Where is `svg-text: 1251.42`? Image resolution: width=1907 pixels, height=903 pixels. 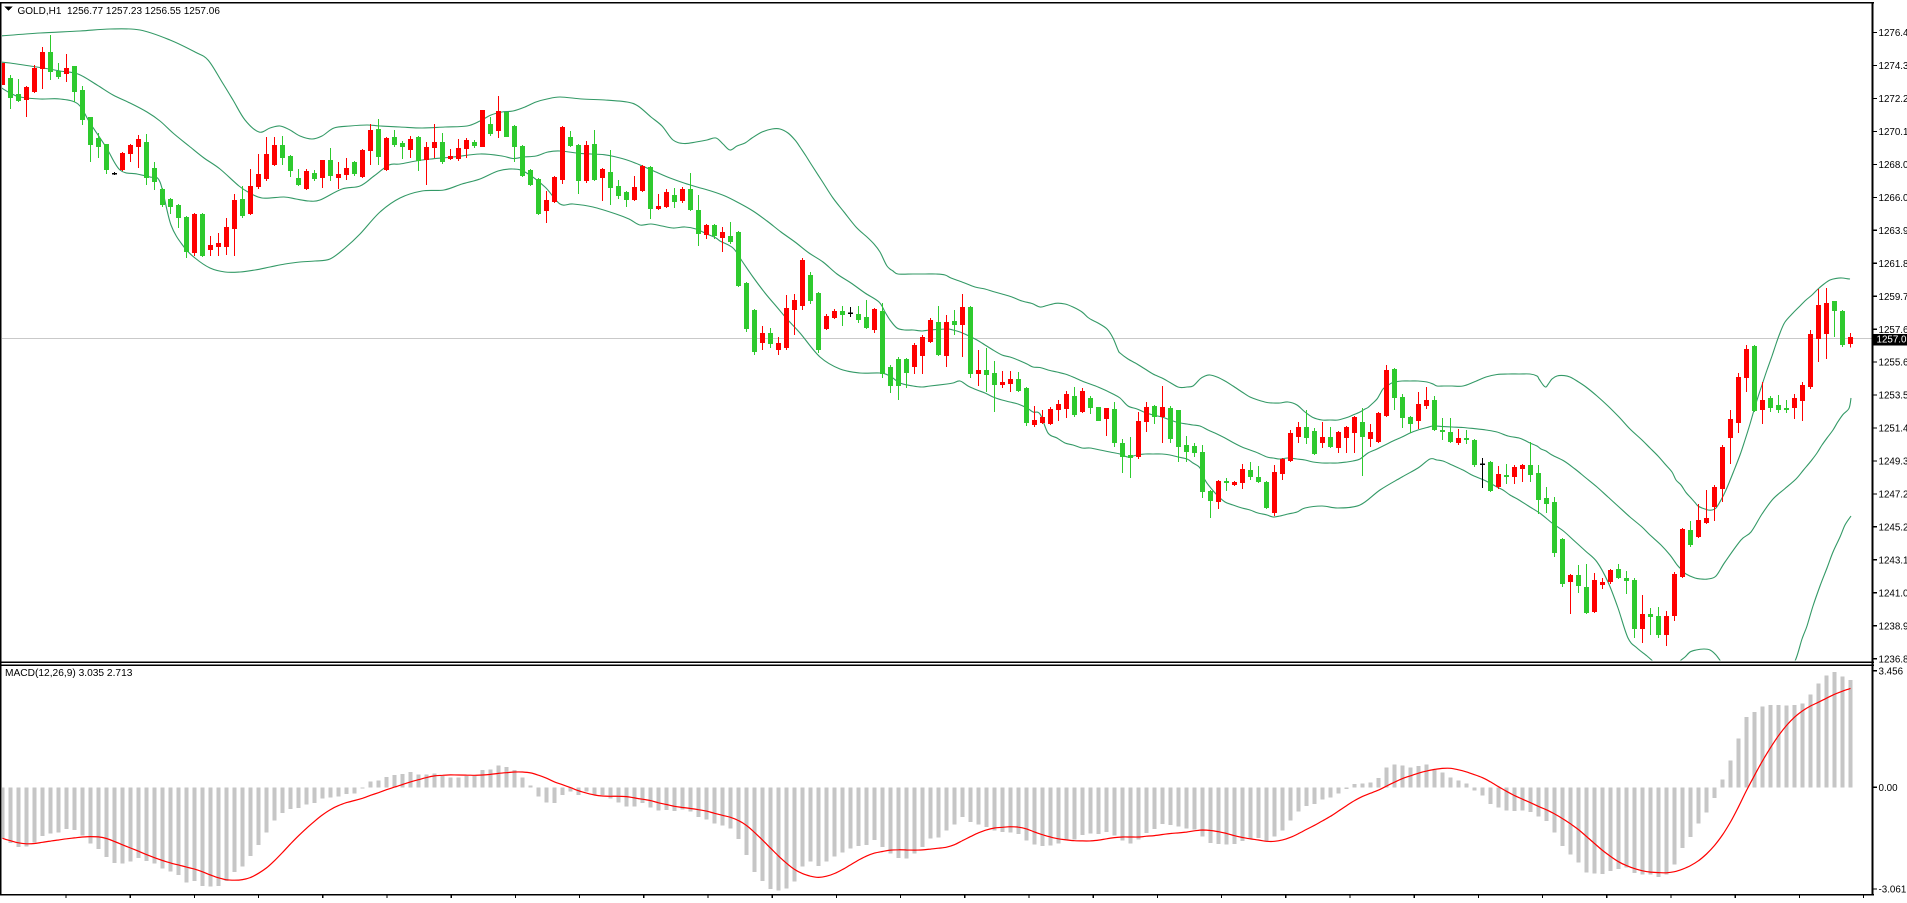 svg-text: 1251.42 is located at coordinates (1893, 429).